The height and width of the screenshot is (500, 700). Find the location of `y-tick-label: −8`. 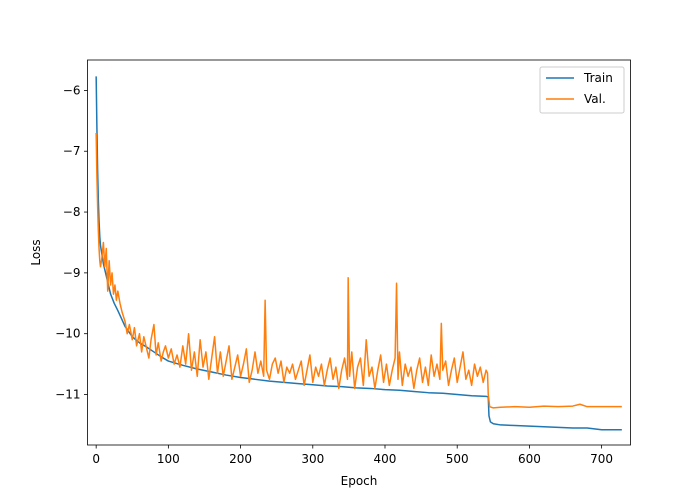

y-tick-label: −8 is located at coordinates (72, 212).